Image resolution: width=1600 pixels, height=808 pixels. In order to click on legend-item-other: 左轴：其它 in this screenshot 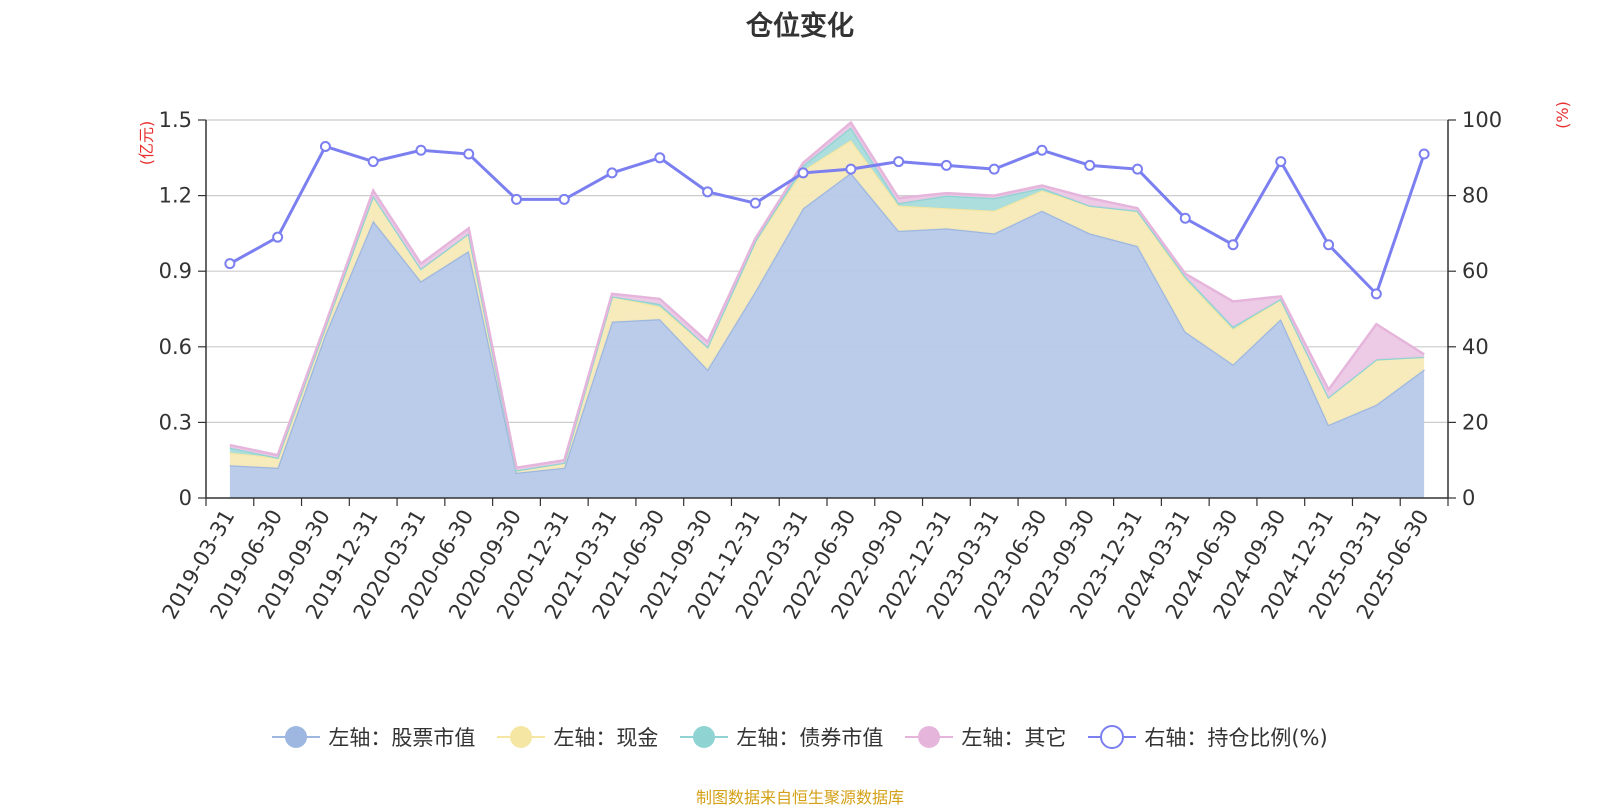, I will do `click(985, 737)`.